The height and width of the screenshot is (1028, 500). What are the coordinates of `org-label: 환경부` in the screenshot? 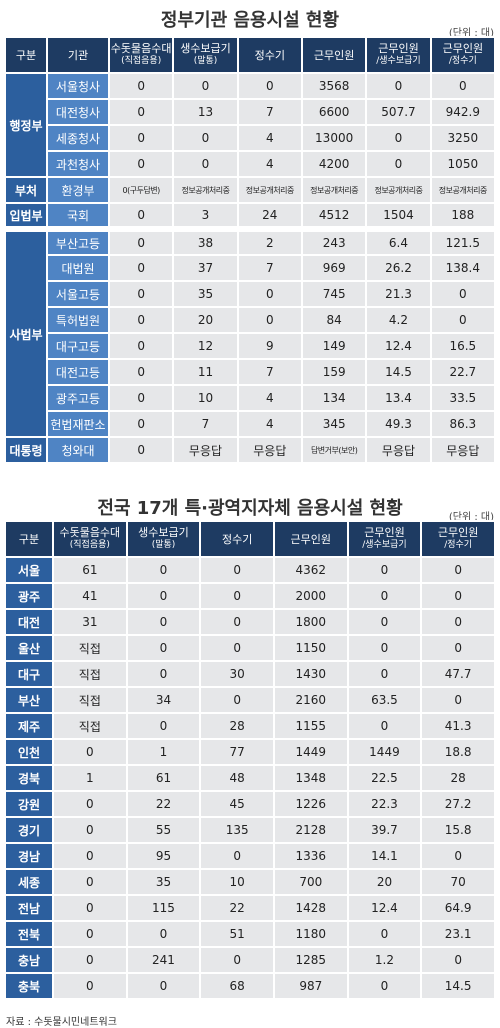 It's located at (78, 190).